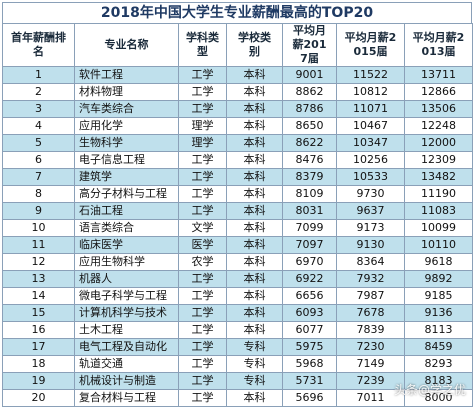  What do you see at coordinates (438, 381) in the screenshot?
I see `salary-2013-cell: 8183` at bounding box center [438, 381].